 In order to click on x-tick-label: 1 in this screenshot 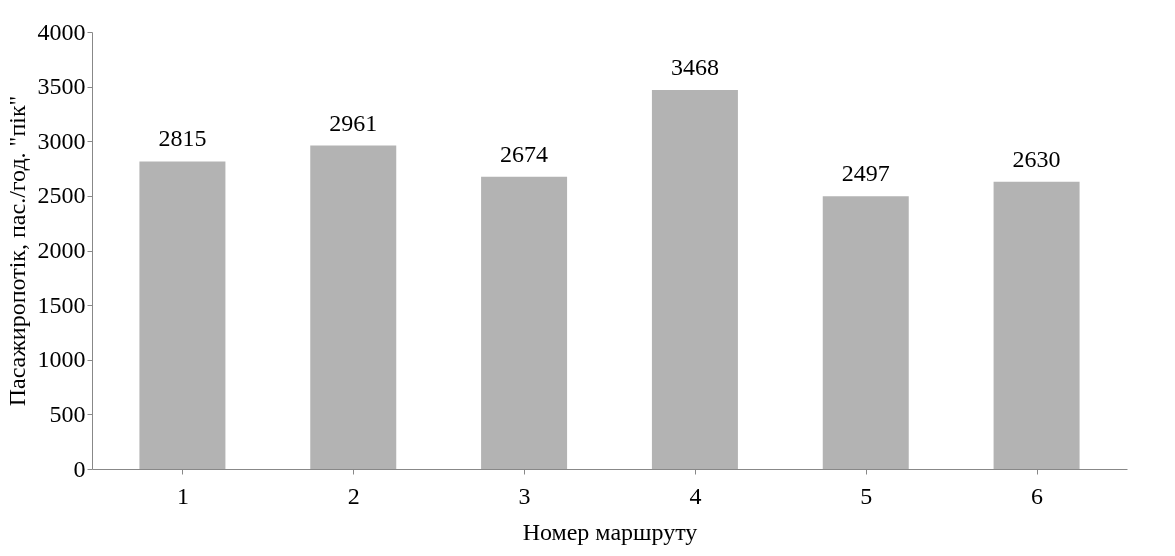, I will do `click(182, 495)`.